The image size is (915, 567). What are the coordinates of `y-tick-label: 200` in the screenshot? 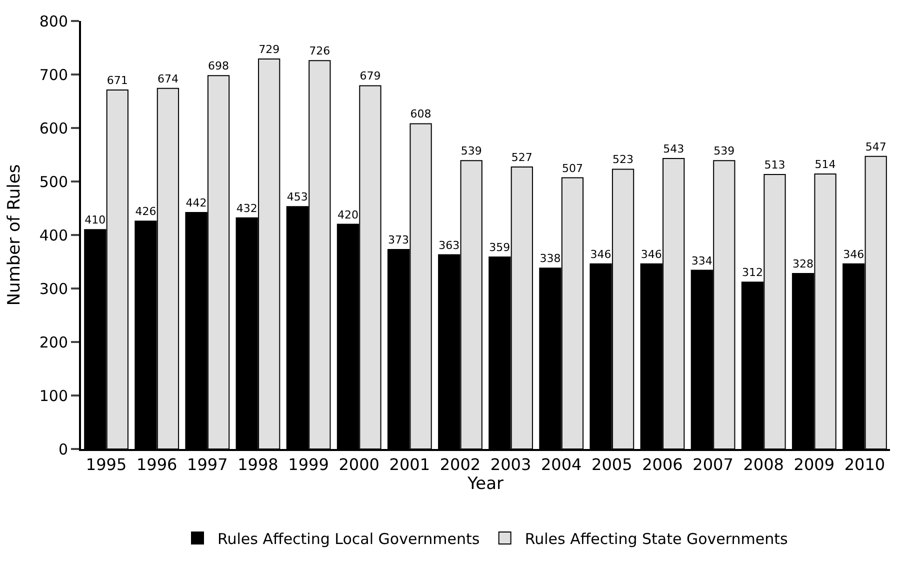 It's located at (53, 342).